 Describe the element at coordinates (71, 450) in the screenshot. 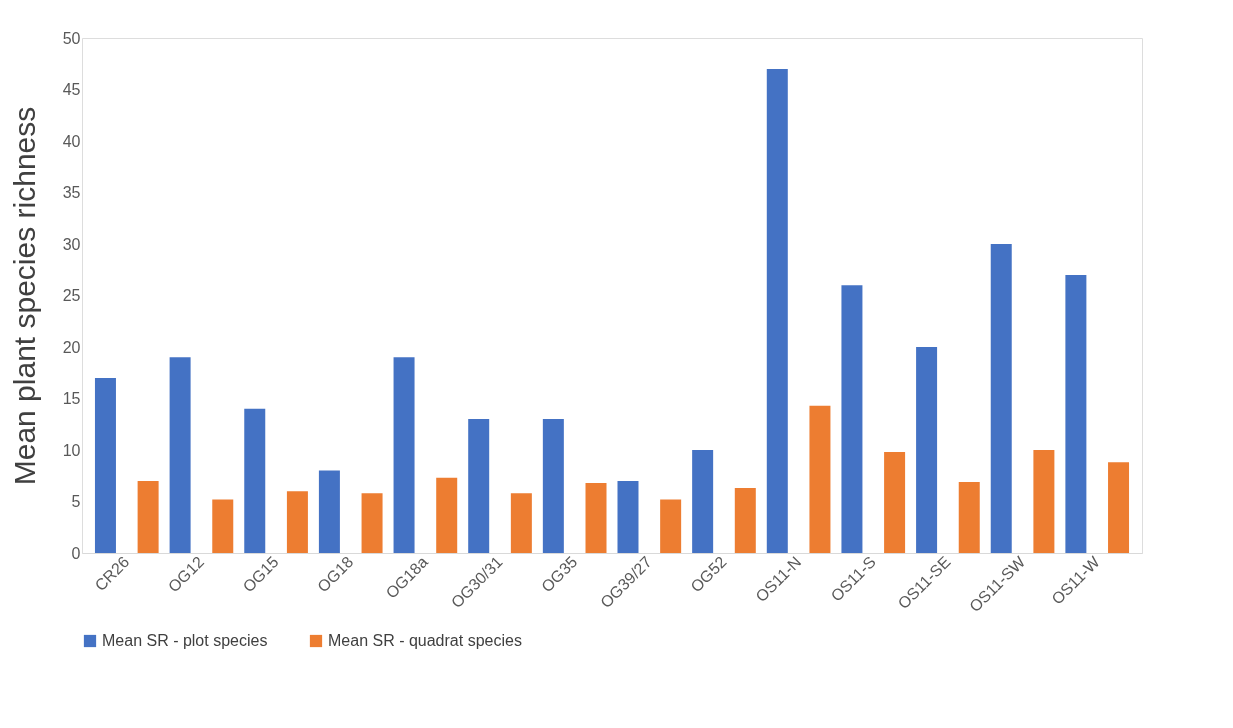

I see `y-tick-label: 10` at that location.